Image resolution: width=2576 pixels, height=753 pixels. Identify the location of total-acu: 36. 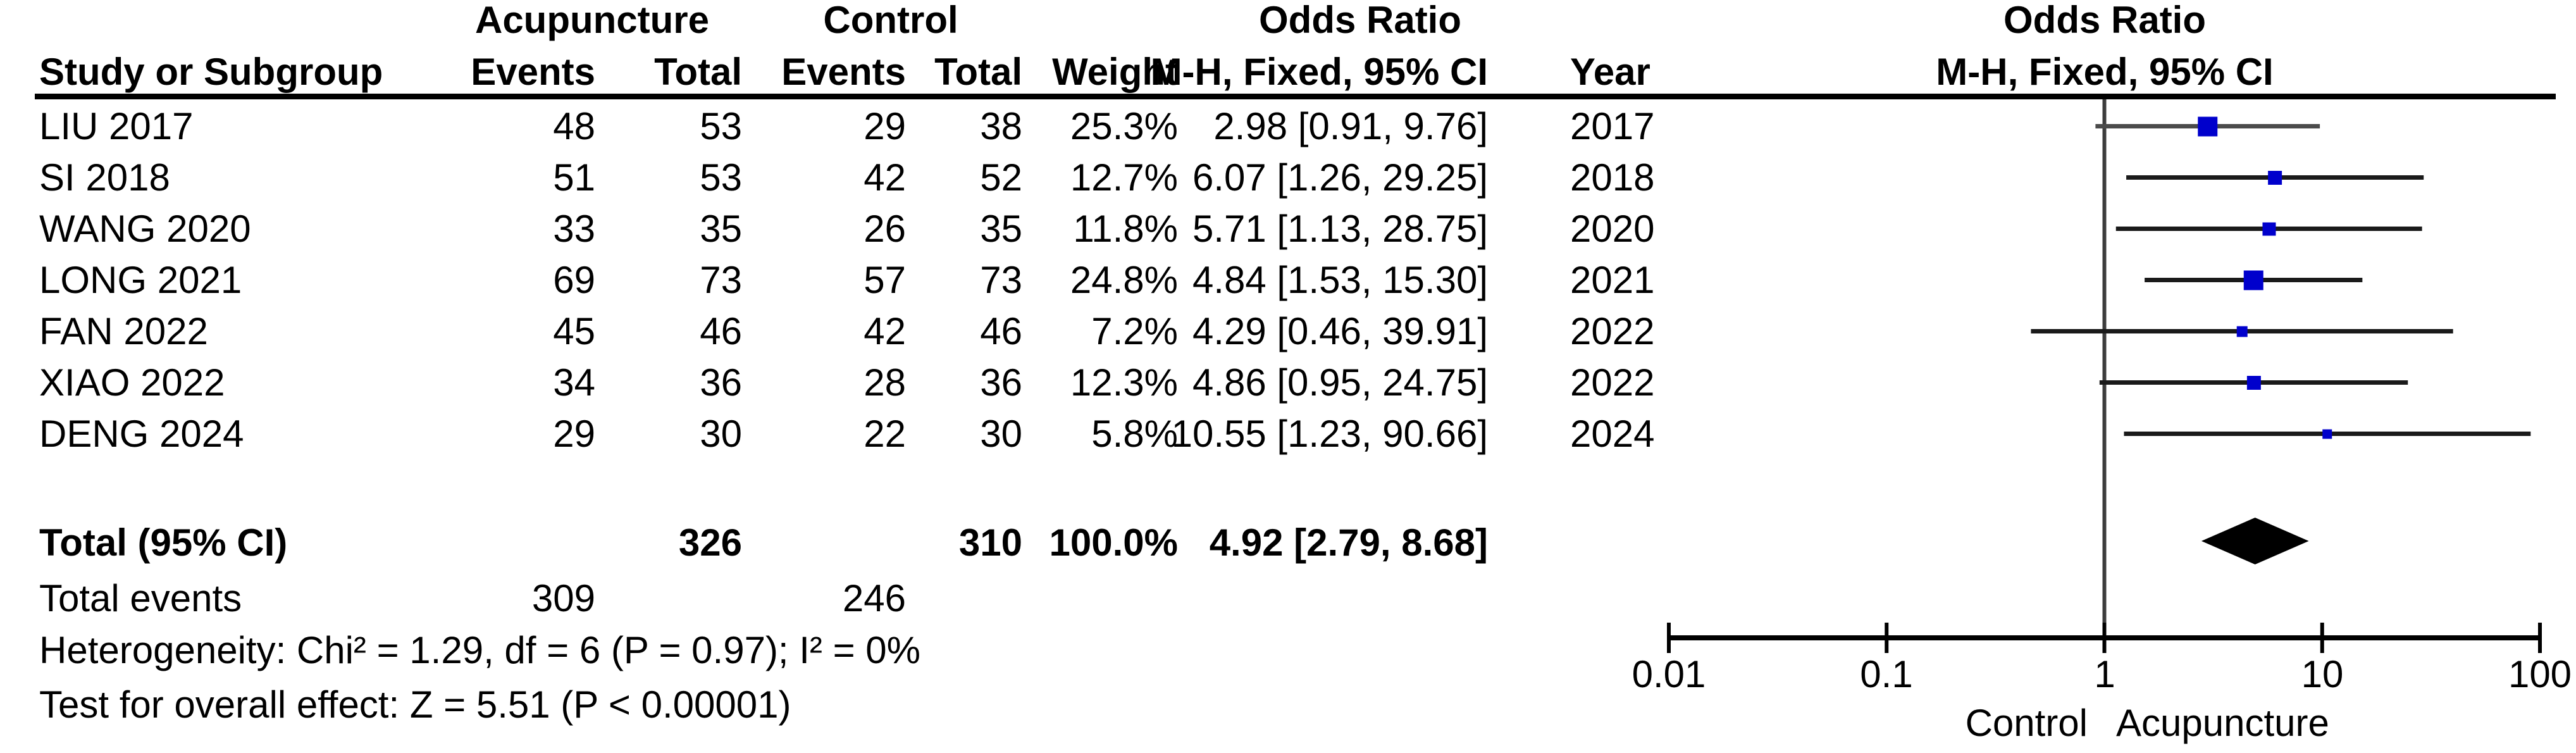
(721, 382).